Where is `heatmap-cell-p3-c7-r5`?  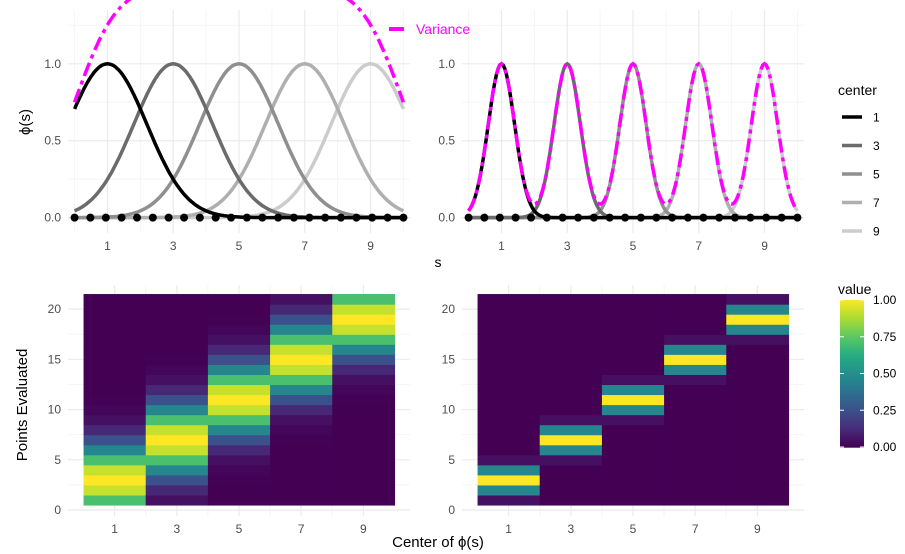
heatmap-cell-p3-c7-r5 is located at coordinates (695, 460).